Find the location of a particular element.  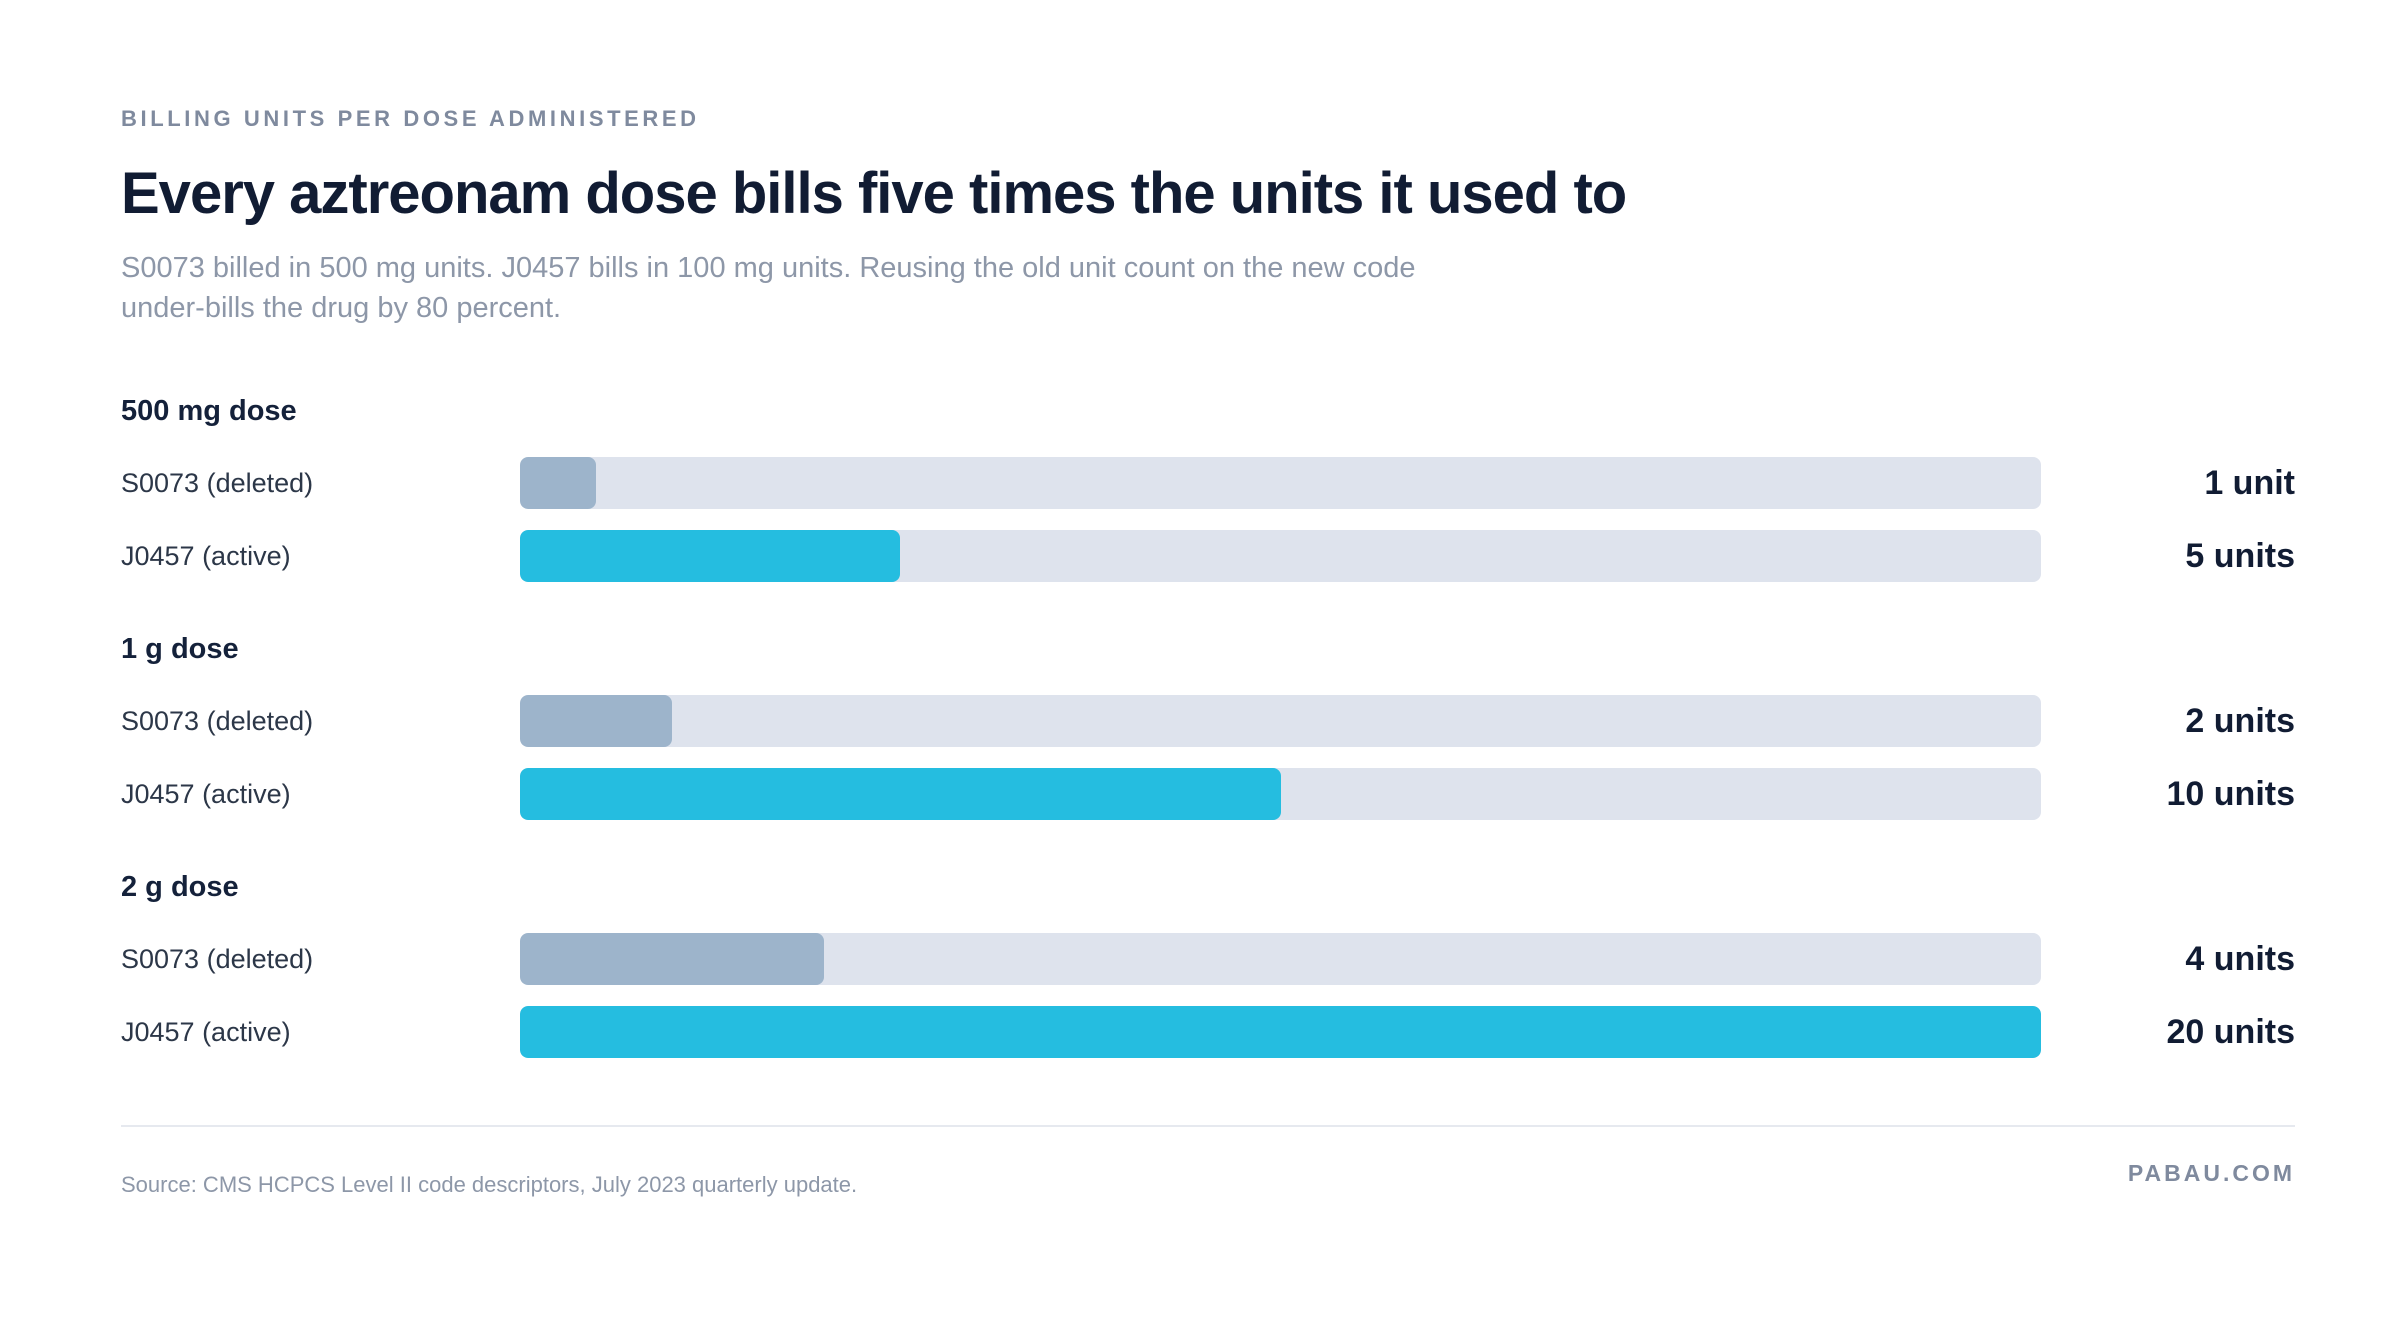

value-label: 2 units is located at coordinates (2240, 721).